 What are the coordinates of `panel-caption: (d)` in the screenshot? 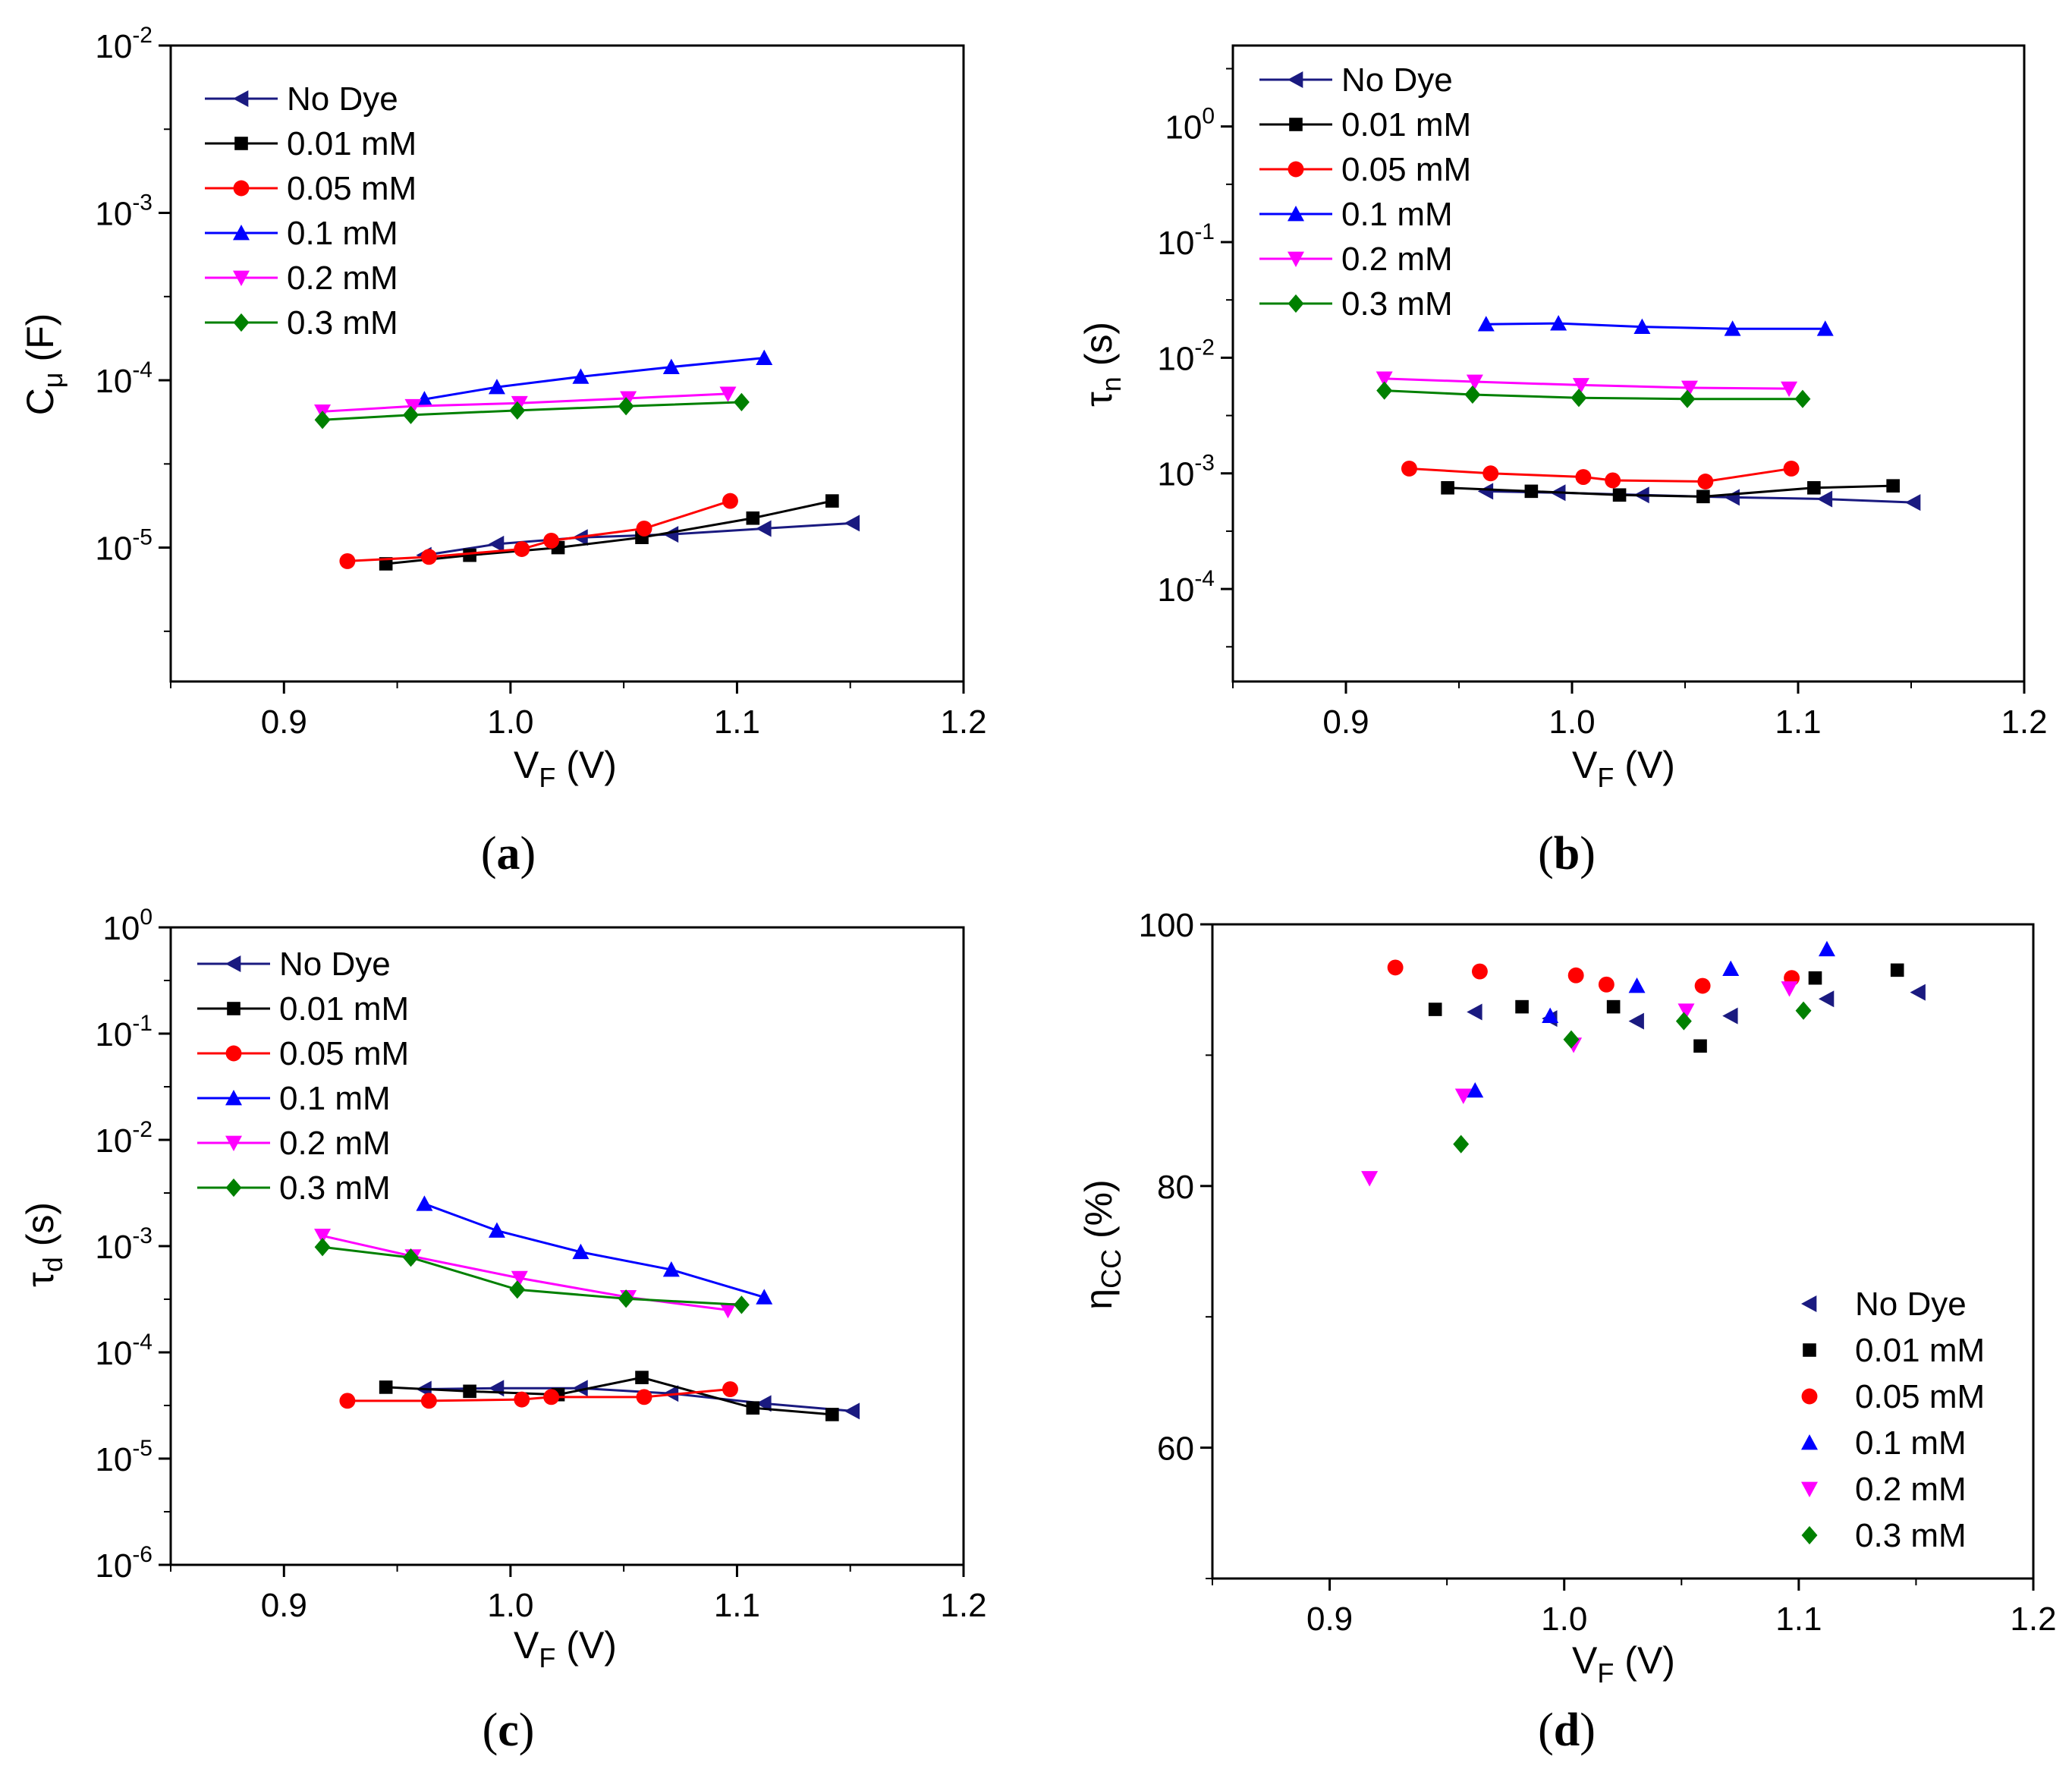 It's located at (1567, 1730).